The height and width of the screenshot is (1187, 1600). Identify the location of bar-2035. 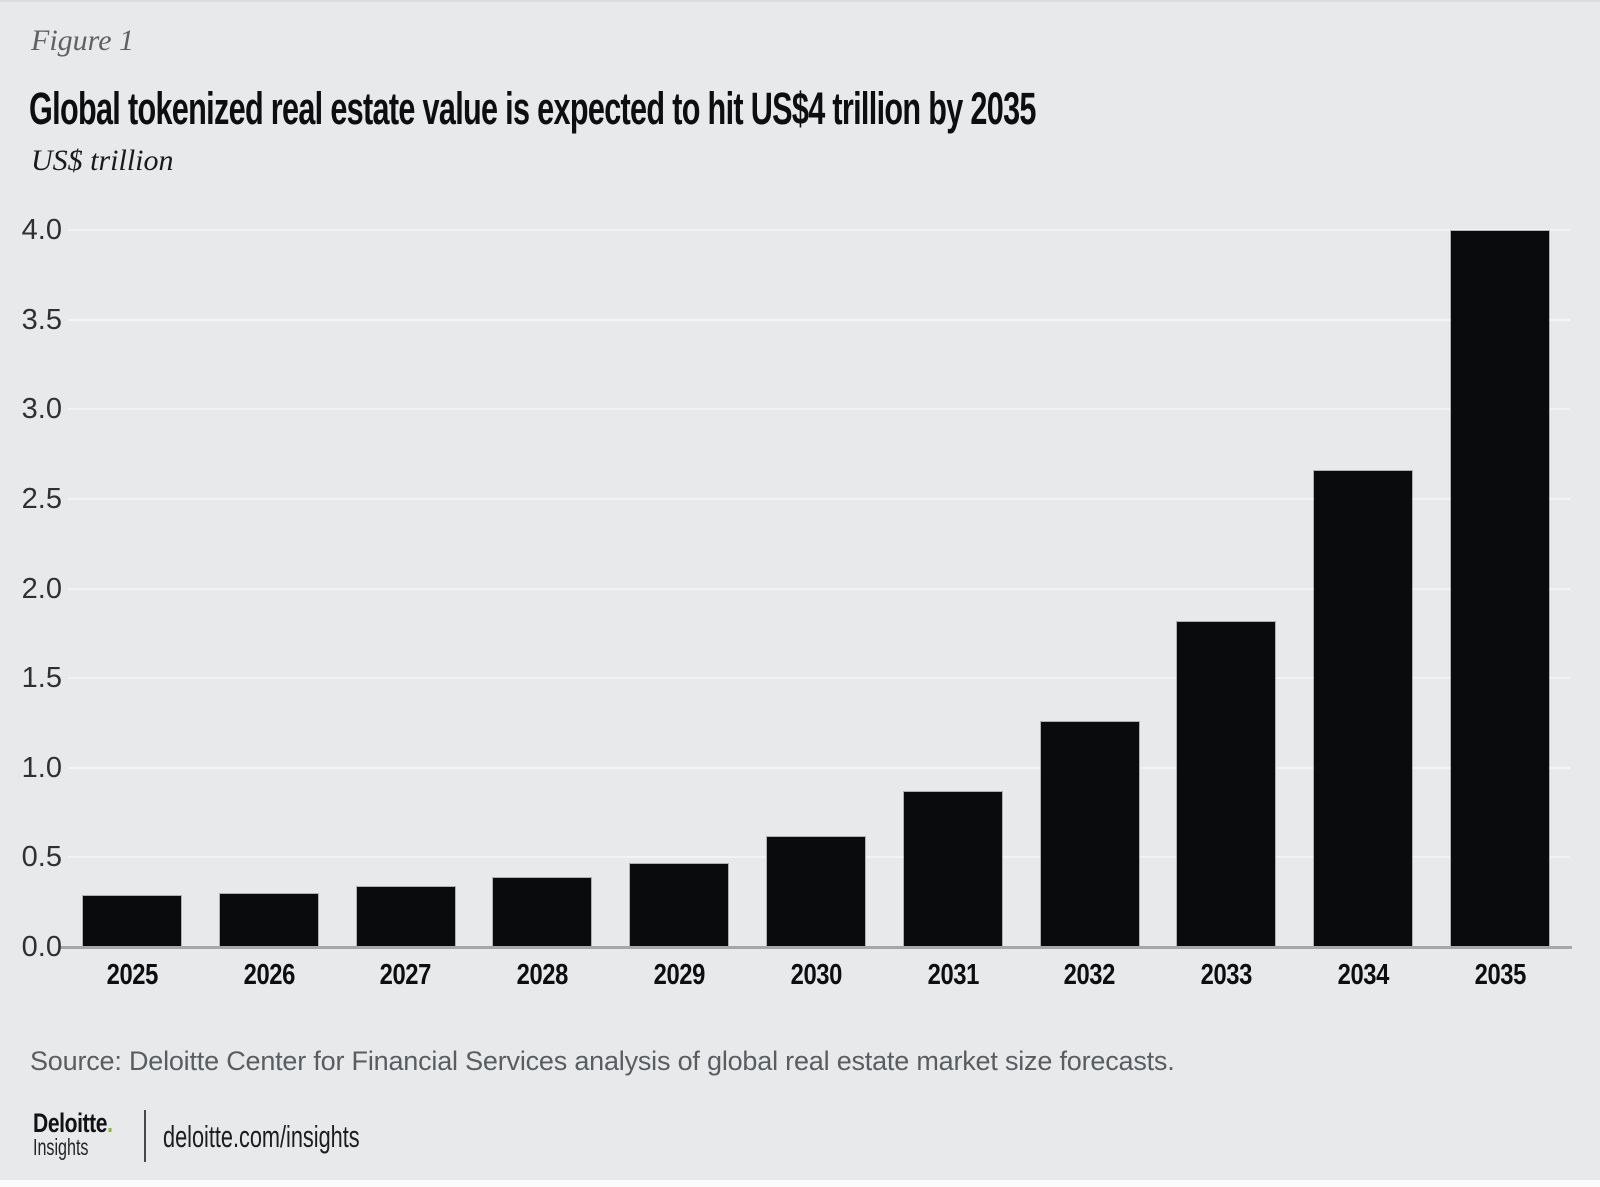
(1500, 589).